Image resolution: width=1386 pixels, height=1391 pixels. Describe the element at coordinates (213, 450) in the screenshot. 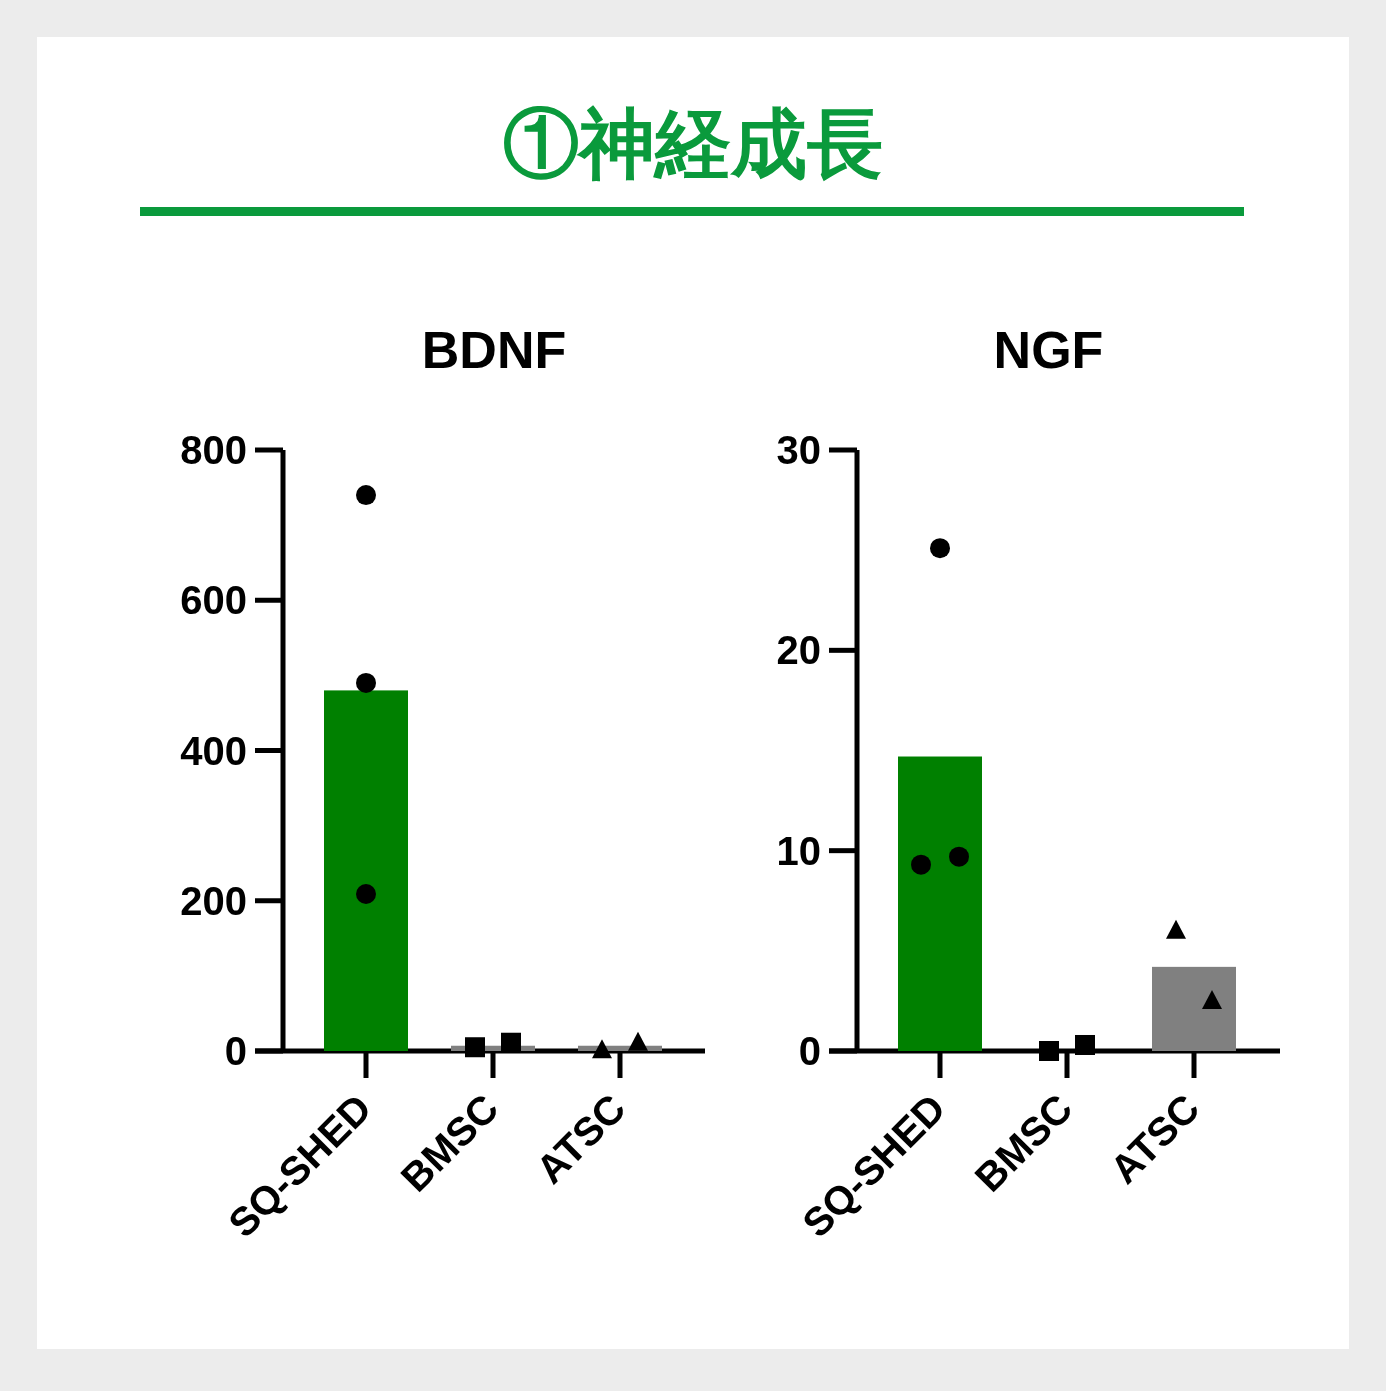

I see `y-tick-label: 800` at that location.